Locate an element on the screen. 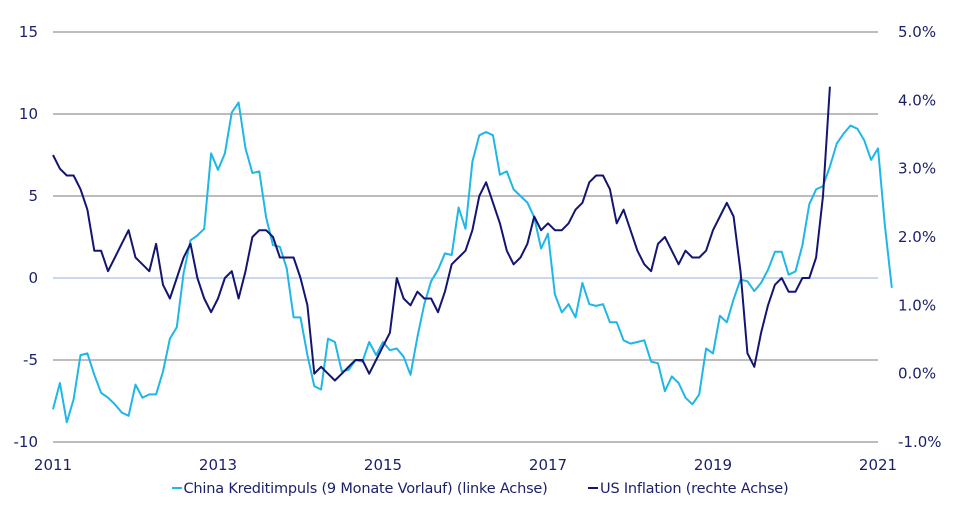 The width and height of the screenshot is (960, 515). left-axis-ticks: 15 10 5 0 -5 -10 is located at coordinates (26, 237).